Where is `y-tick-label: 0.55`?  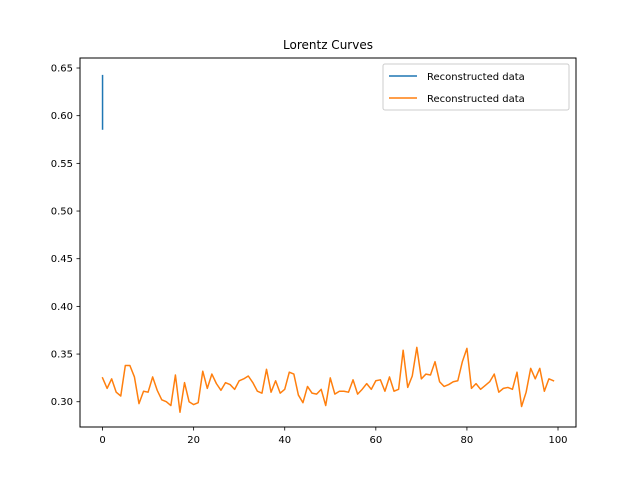 y-tick-label: 0.55 is located at coordinates (62, 164).